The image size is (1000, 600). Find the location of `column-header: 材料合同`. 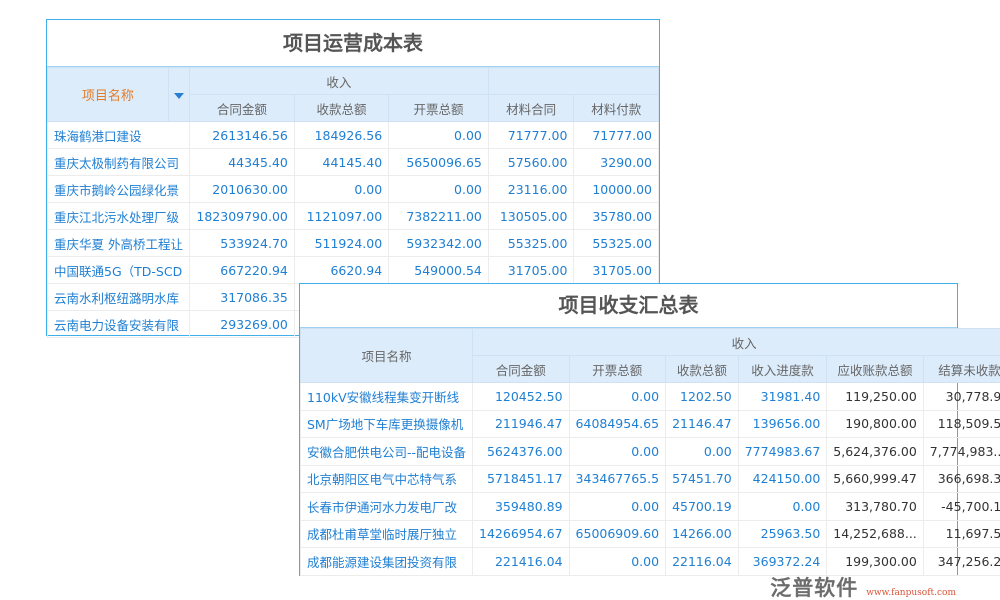

column-header: 材料合同 is located at coordinates (531, 108).